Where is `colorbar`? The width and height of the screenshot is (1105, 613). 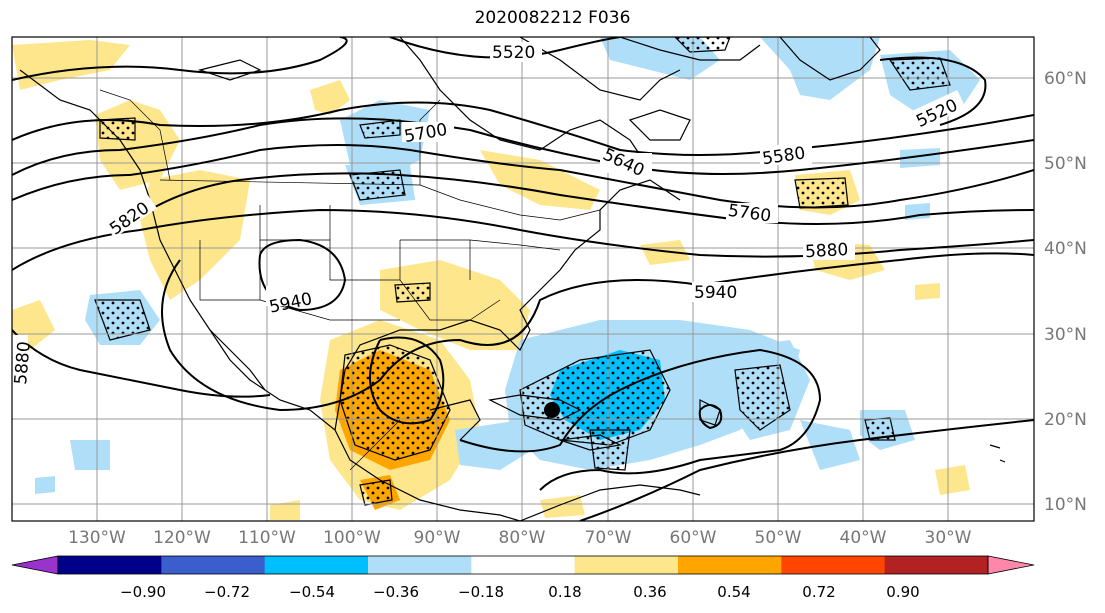
colorbar is located at coordinates (523, 565).